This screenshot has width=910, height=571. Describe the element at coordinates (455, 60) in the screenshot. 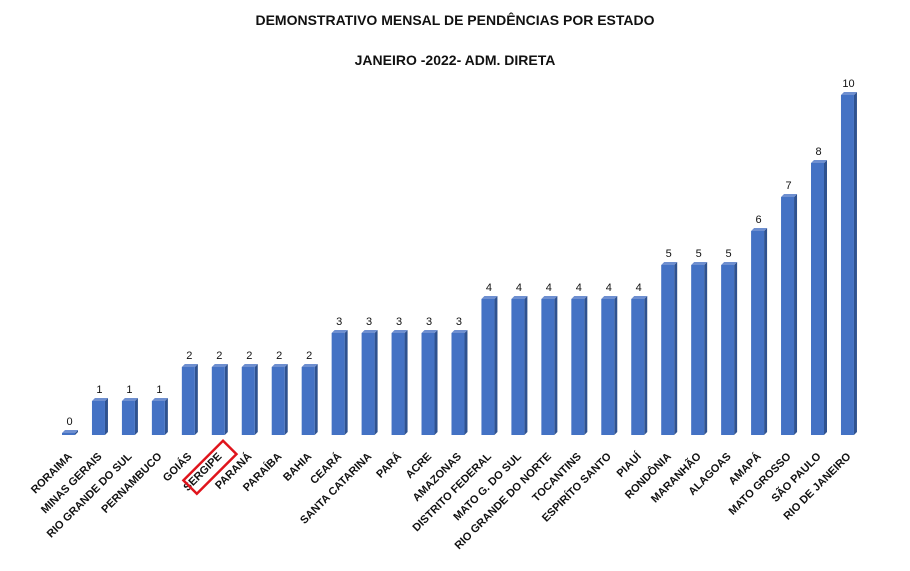

I see `chart-subtitle: JANEIRO -2022- ADM. DIRETA` at that location.